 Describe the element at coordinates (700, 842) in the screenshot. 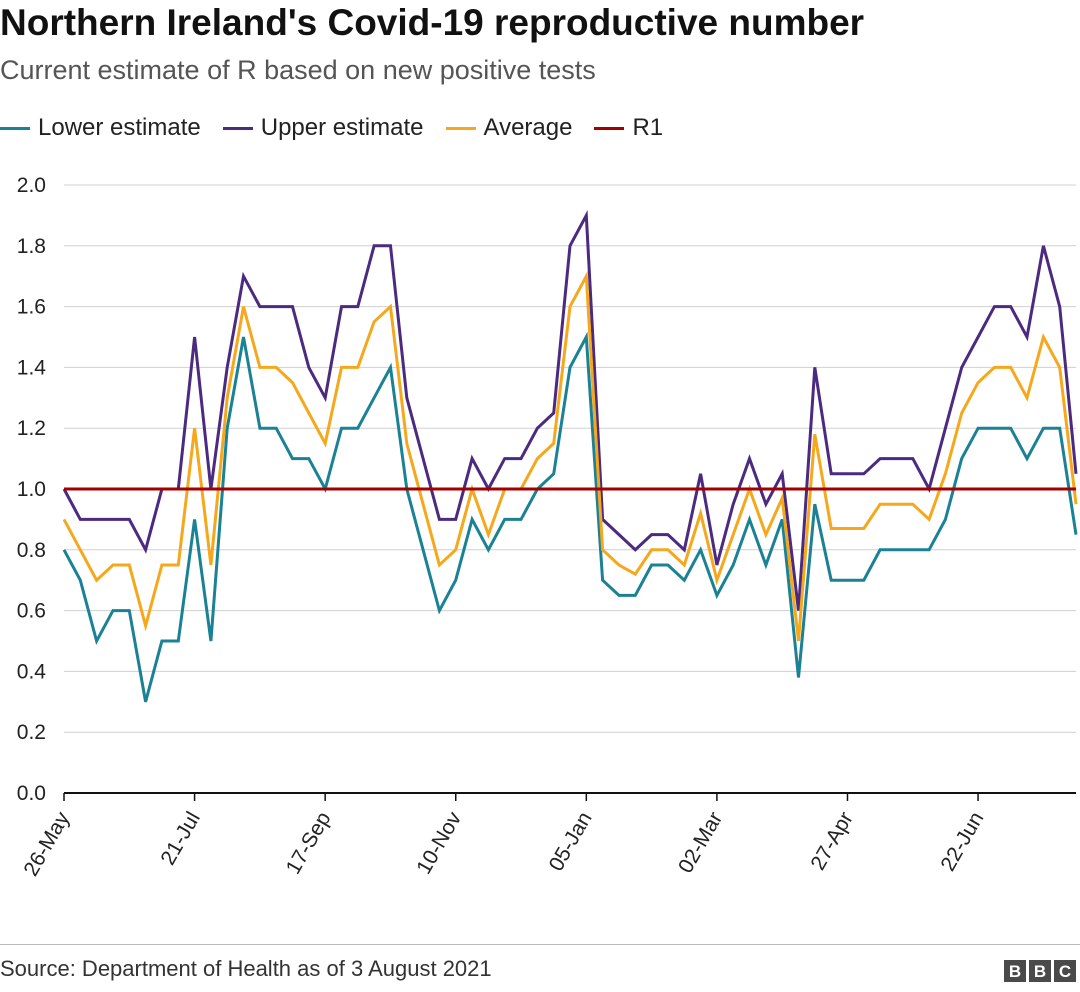

I see `x-tick-label: 02-Mar` at that location.